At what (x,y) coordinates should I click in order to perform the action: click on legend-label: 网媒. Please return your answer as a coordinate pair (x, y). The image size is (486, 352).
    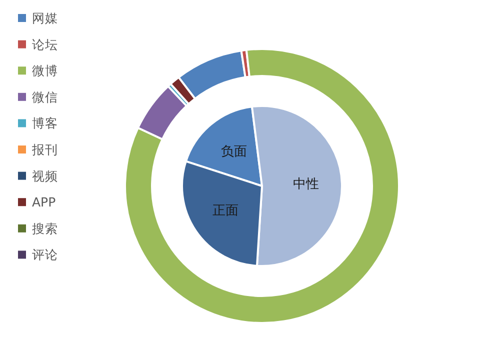
    Looking at the image, I should click on (45, 18).